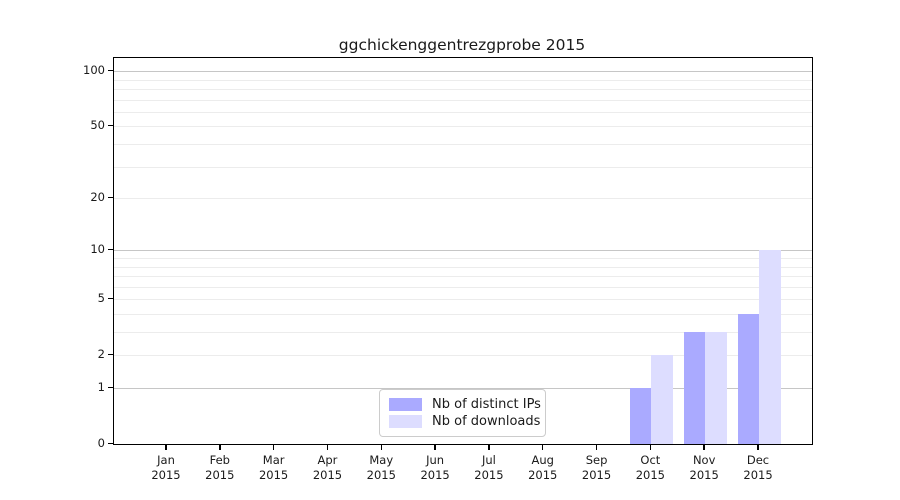 The height and width of the screenshot is (500, 900). I want to click on y-tick-label: 2, so click(101, 354).